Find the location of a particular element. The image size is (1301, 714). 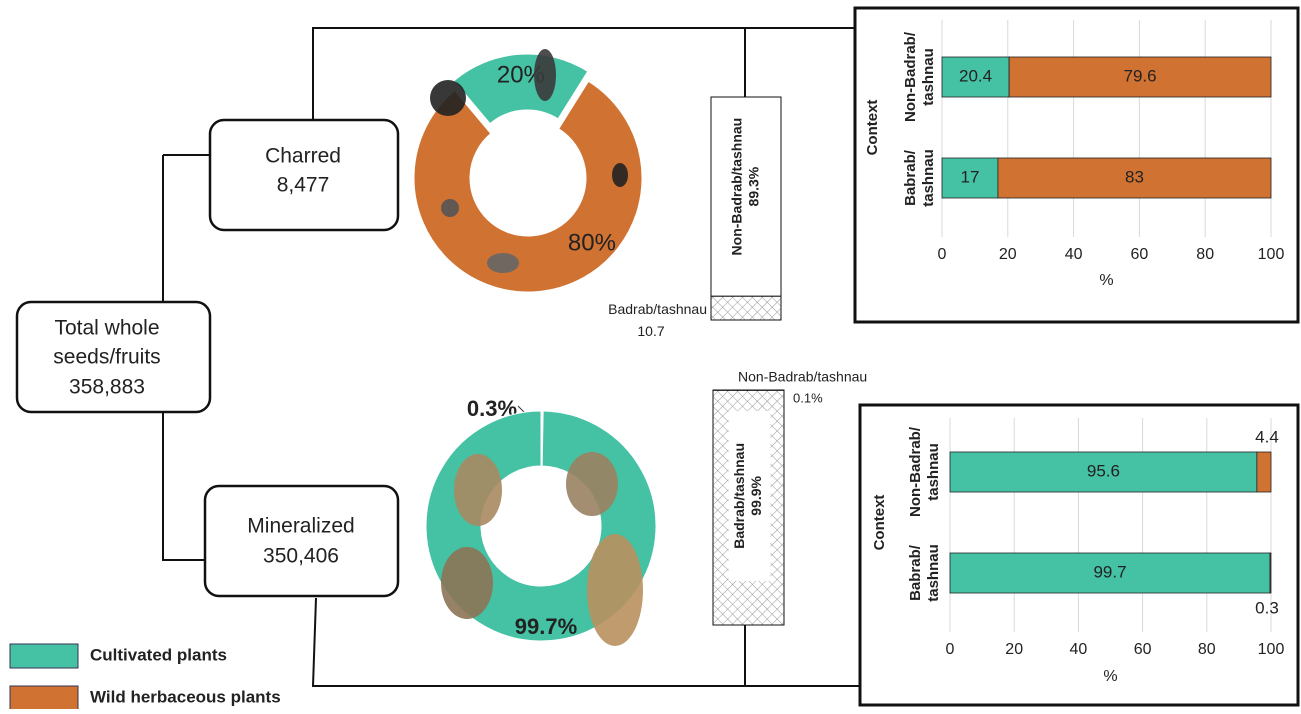

legend-label: Cultivated plants is located at coordinates (158, 654).